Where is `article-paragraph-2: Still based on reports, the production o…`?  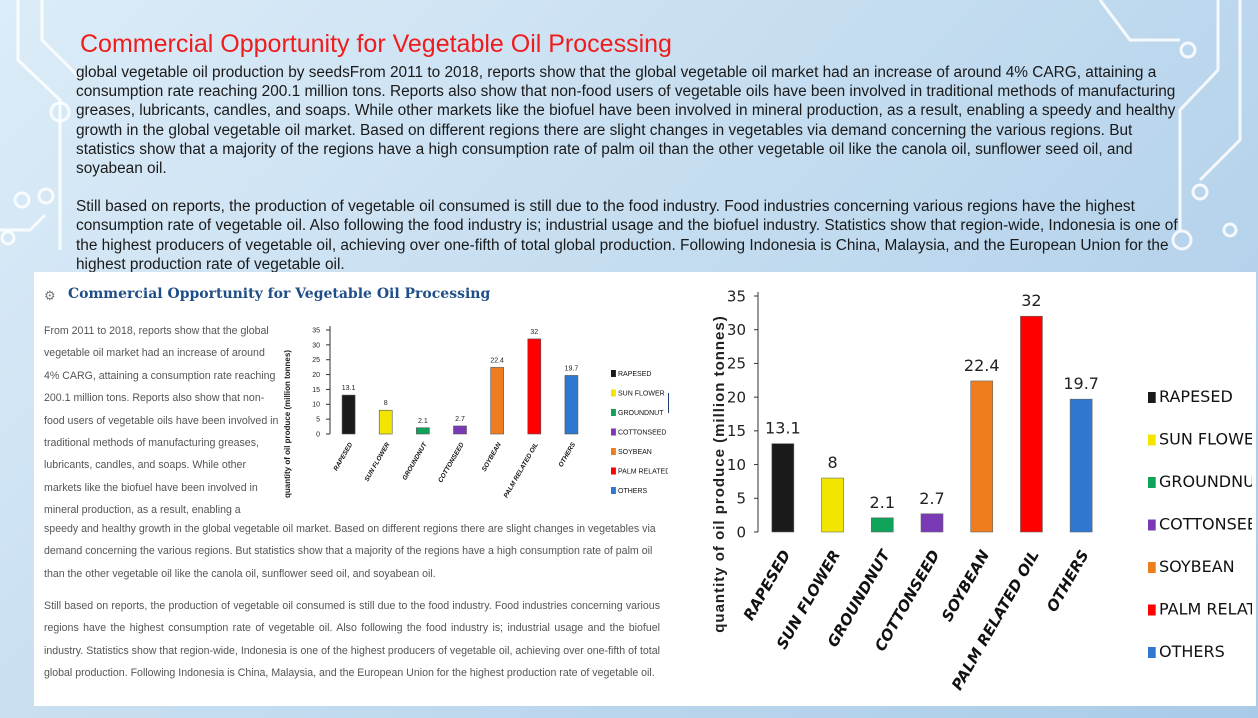
article-paragraph-2: Still based on reports, the production o… is located at coordinates (352, 640).